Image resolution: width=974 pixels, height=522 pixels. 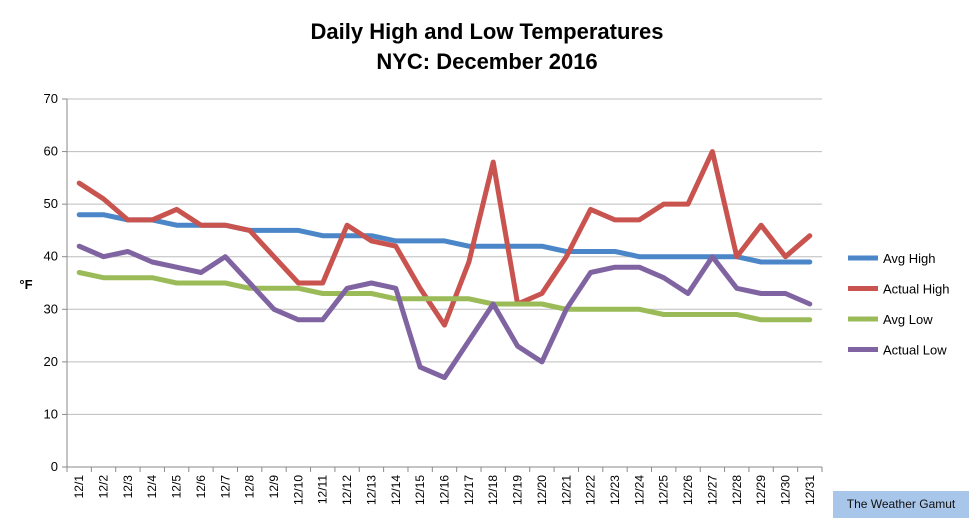 I want to click on y-tick-label: 60, so click(x=51, y=151).